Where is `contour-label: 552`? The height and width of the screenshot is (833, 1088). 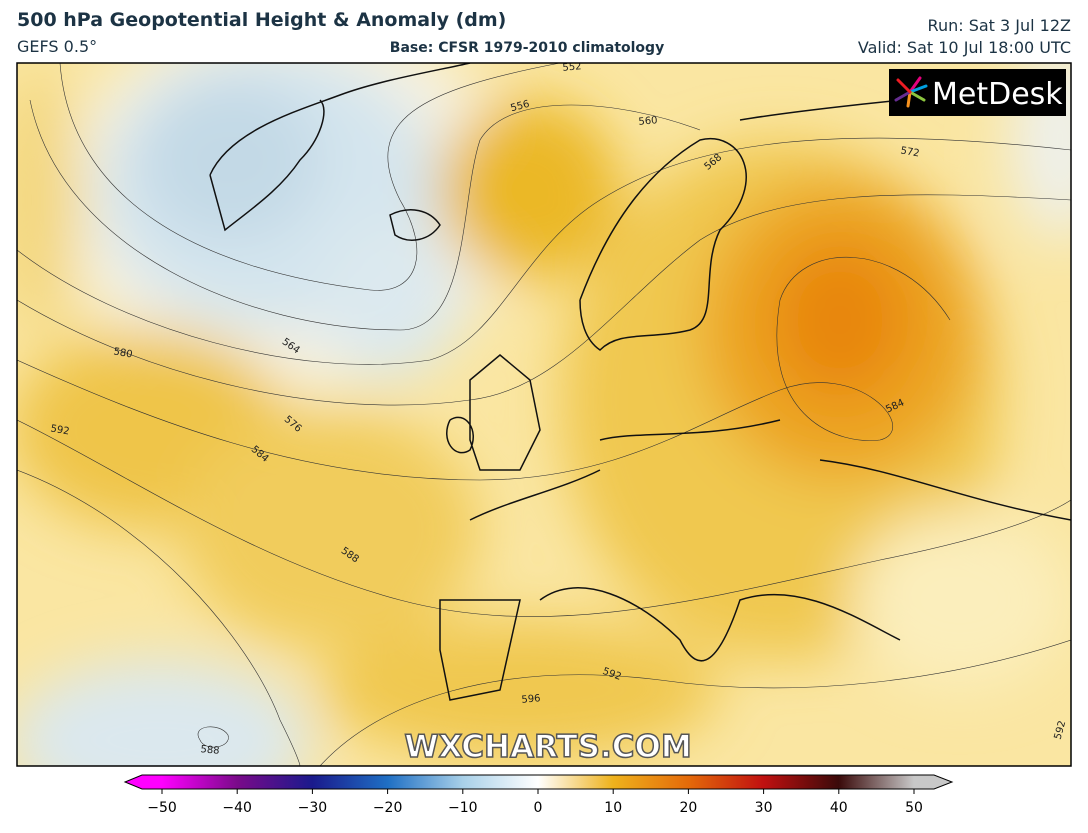 contour-label: 552 is located at coordinates (572, 67).